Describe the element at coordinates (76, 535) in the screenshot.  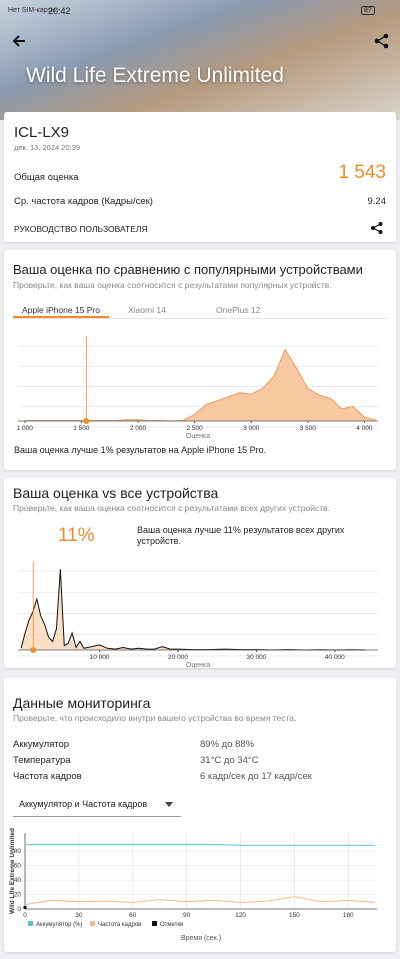
I see `percentile: 11%` at that location.